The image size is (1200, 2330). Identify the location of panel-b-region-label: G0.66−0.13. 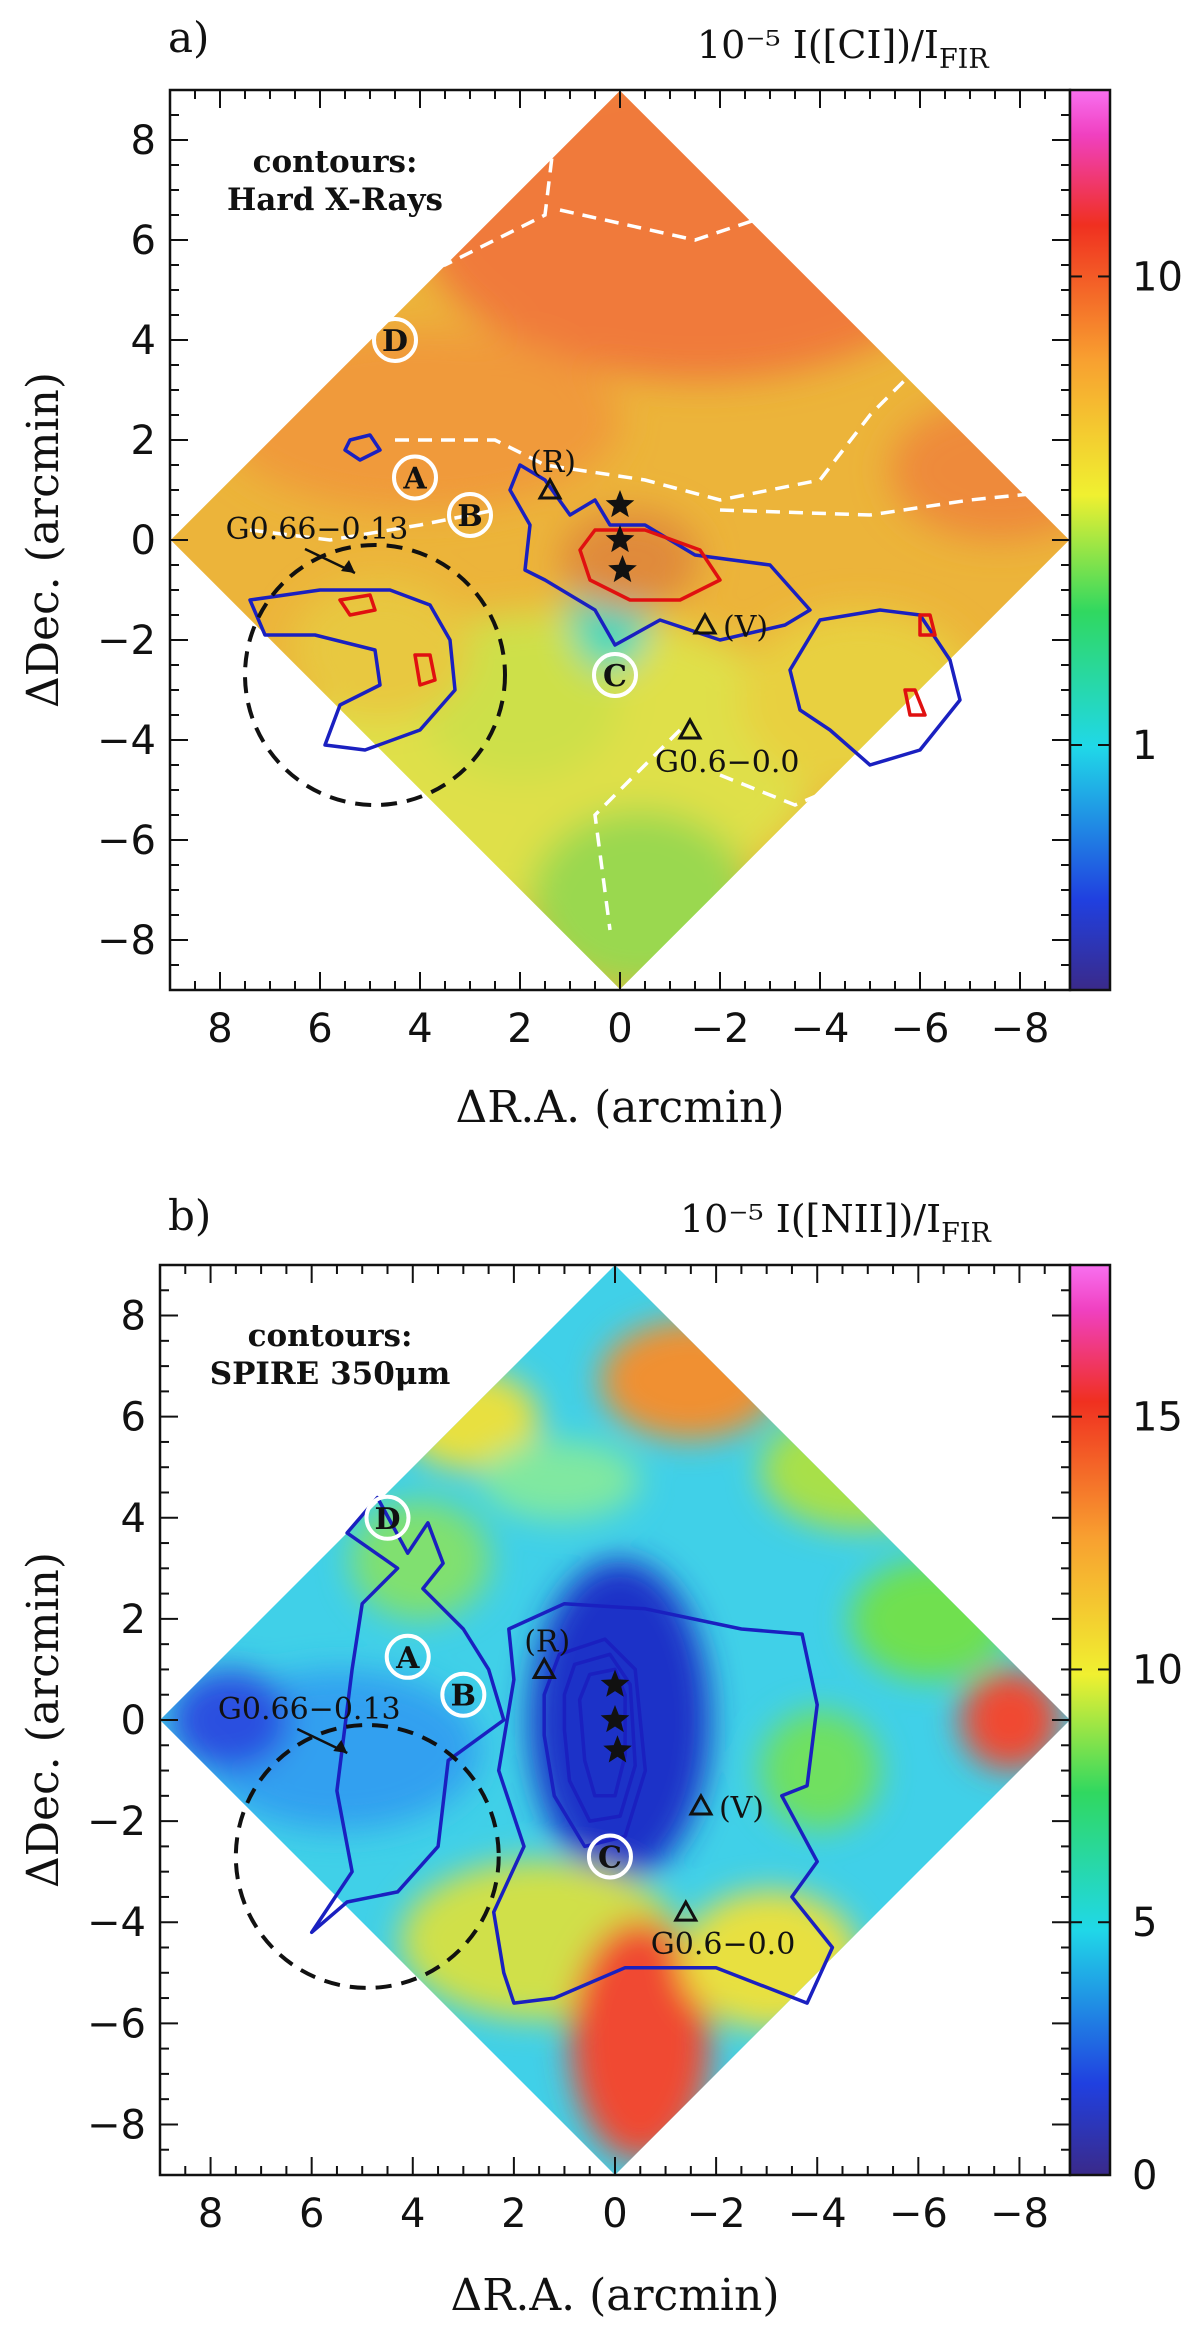
(309, 1709).